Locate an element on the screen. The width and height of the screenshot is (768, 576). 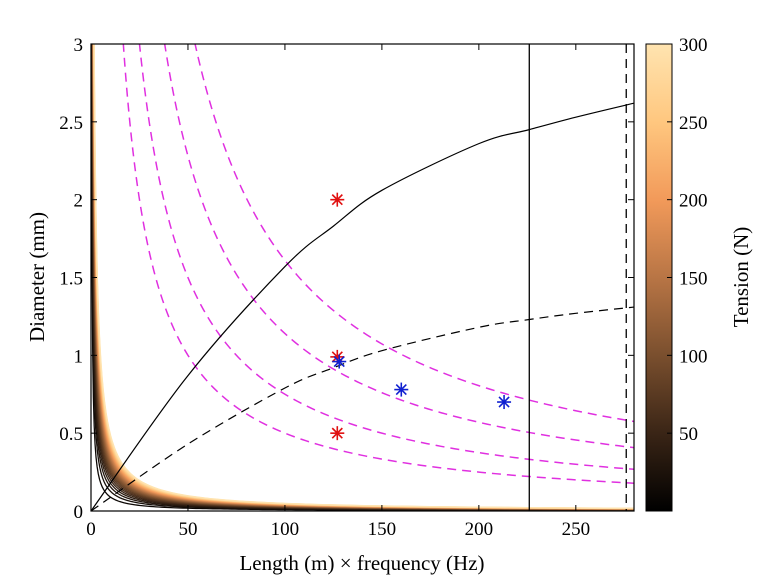
x-tick-label: 50 is located at coordinates (187, 529).